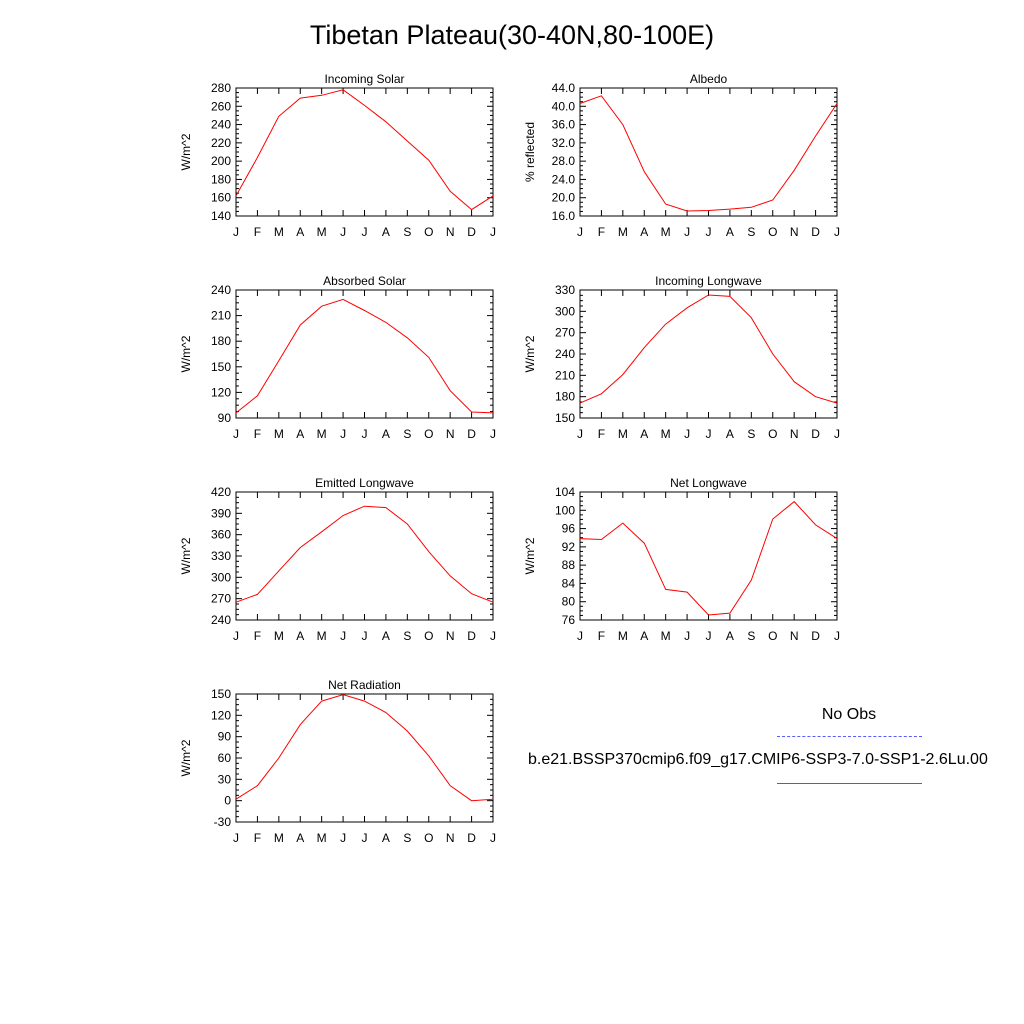 The width and height of the screenshot is (1024, 1024). What do you see at coordinates (227, 801) in the screenshot?
I see `y-tick-label: 0` at bounding box center [227, 801].